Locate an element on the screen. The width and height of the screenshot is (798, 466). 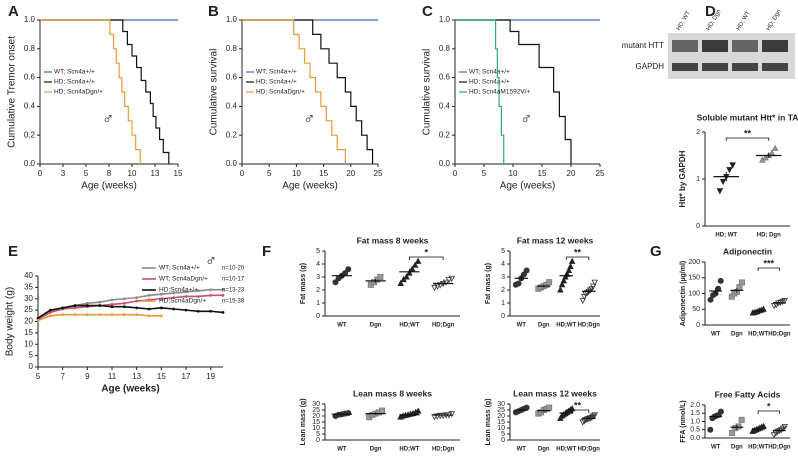
y-tick-label: 1.5 is located at coordinates (695, 413).